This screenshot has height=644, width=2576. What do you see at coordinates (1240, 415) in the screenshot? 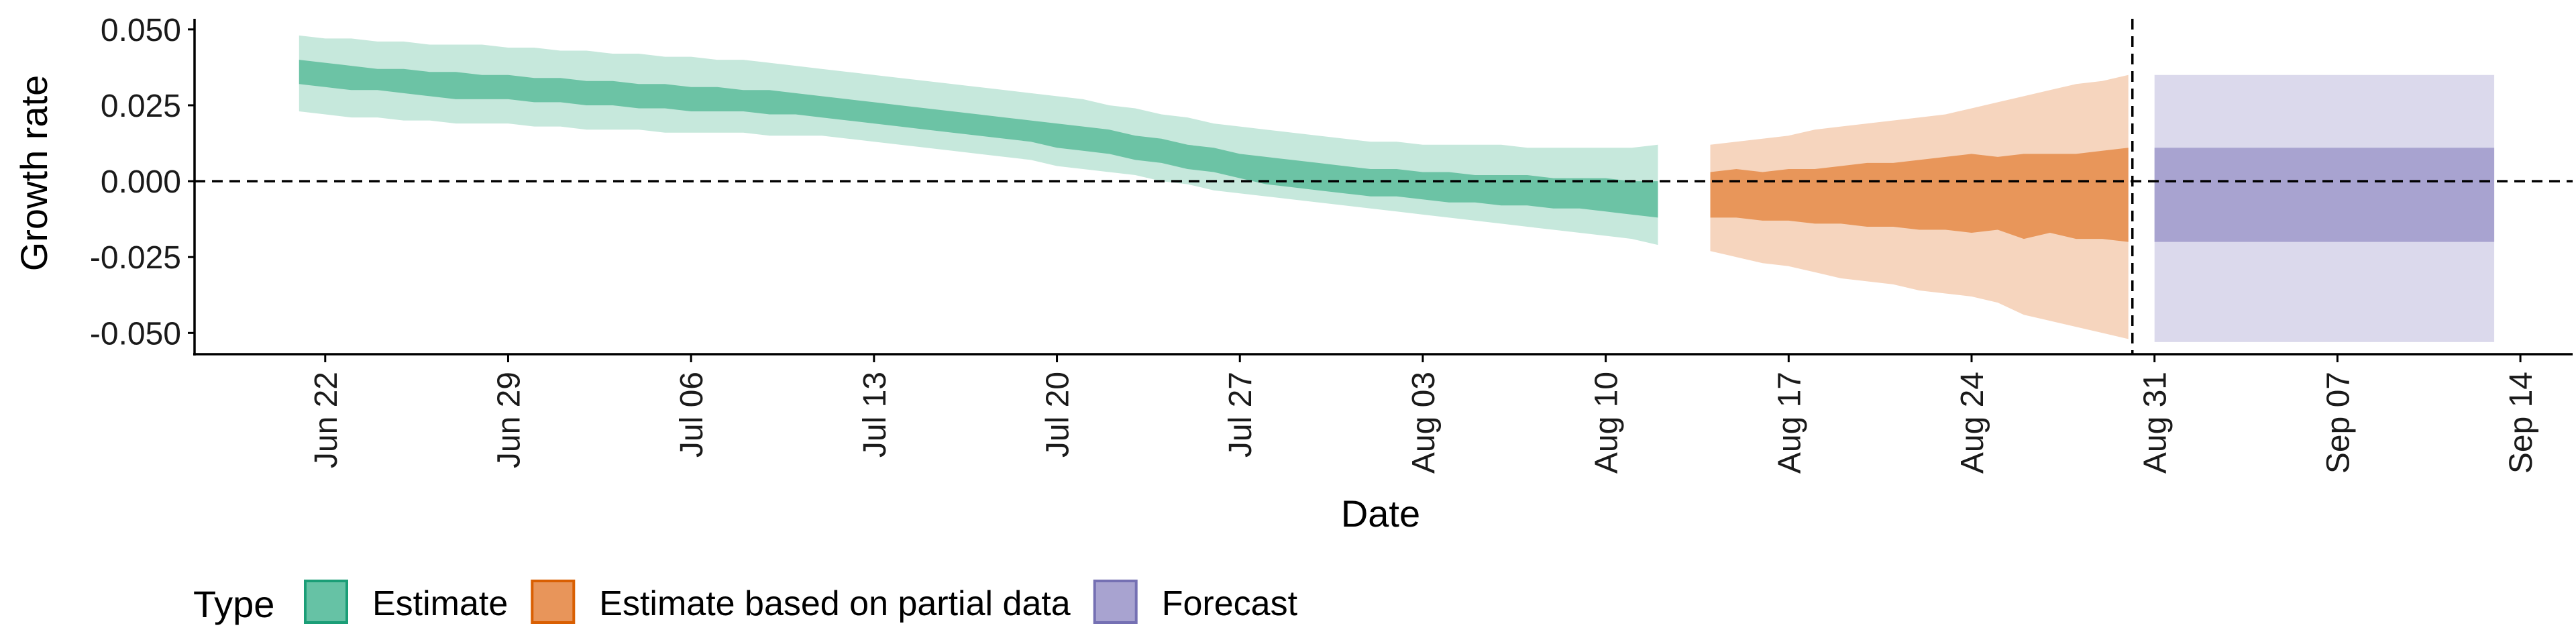
I see `x-tick-label: Jul 27` at bounding box center [1240, 415].